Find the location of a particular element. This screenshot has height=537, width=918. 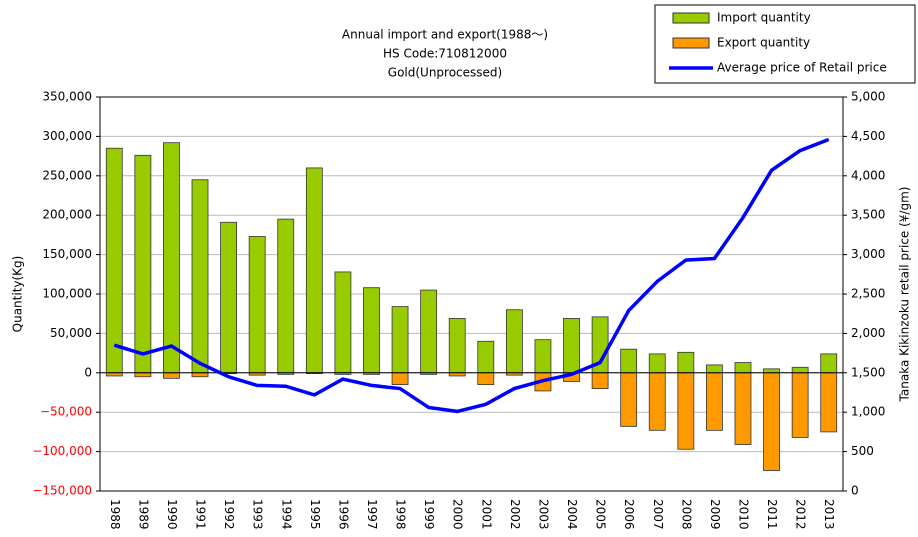

x-tick-label: 1988 is located at coordinates (115, 514).